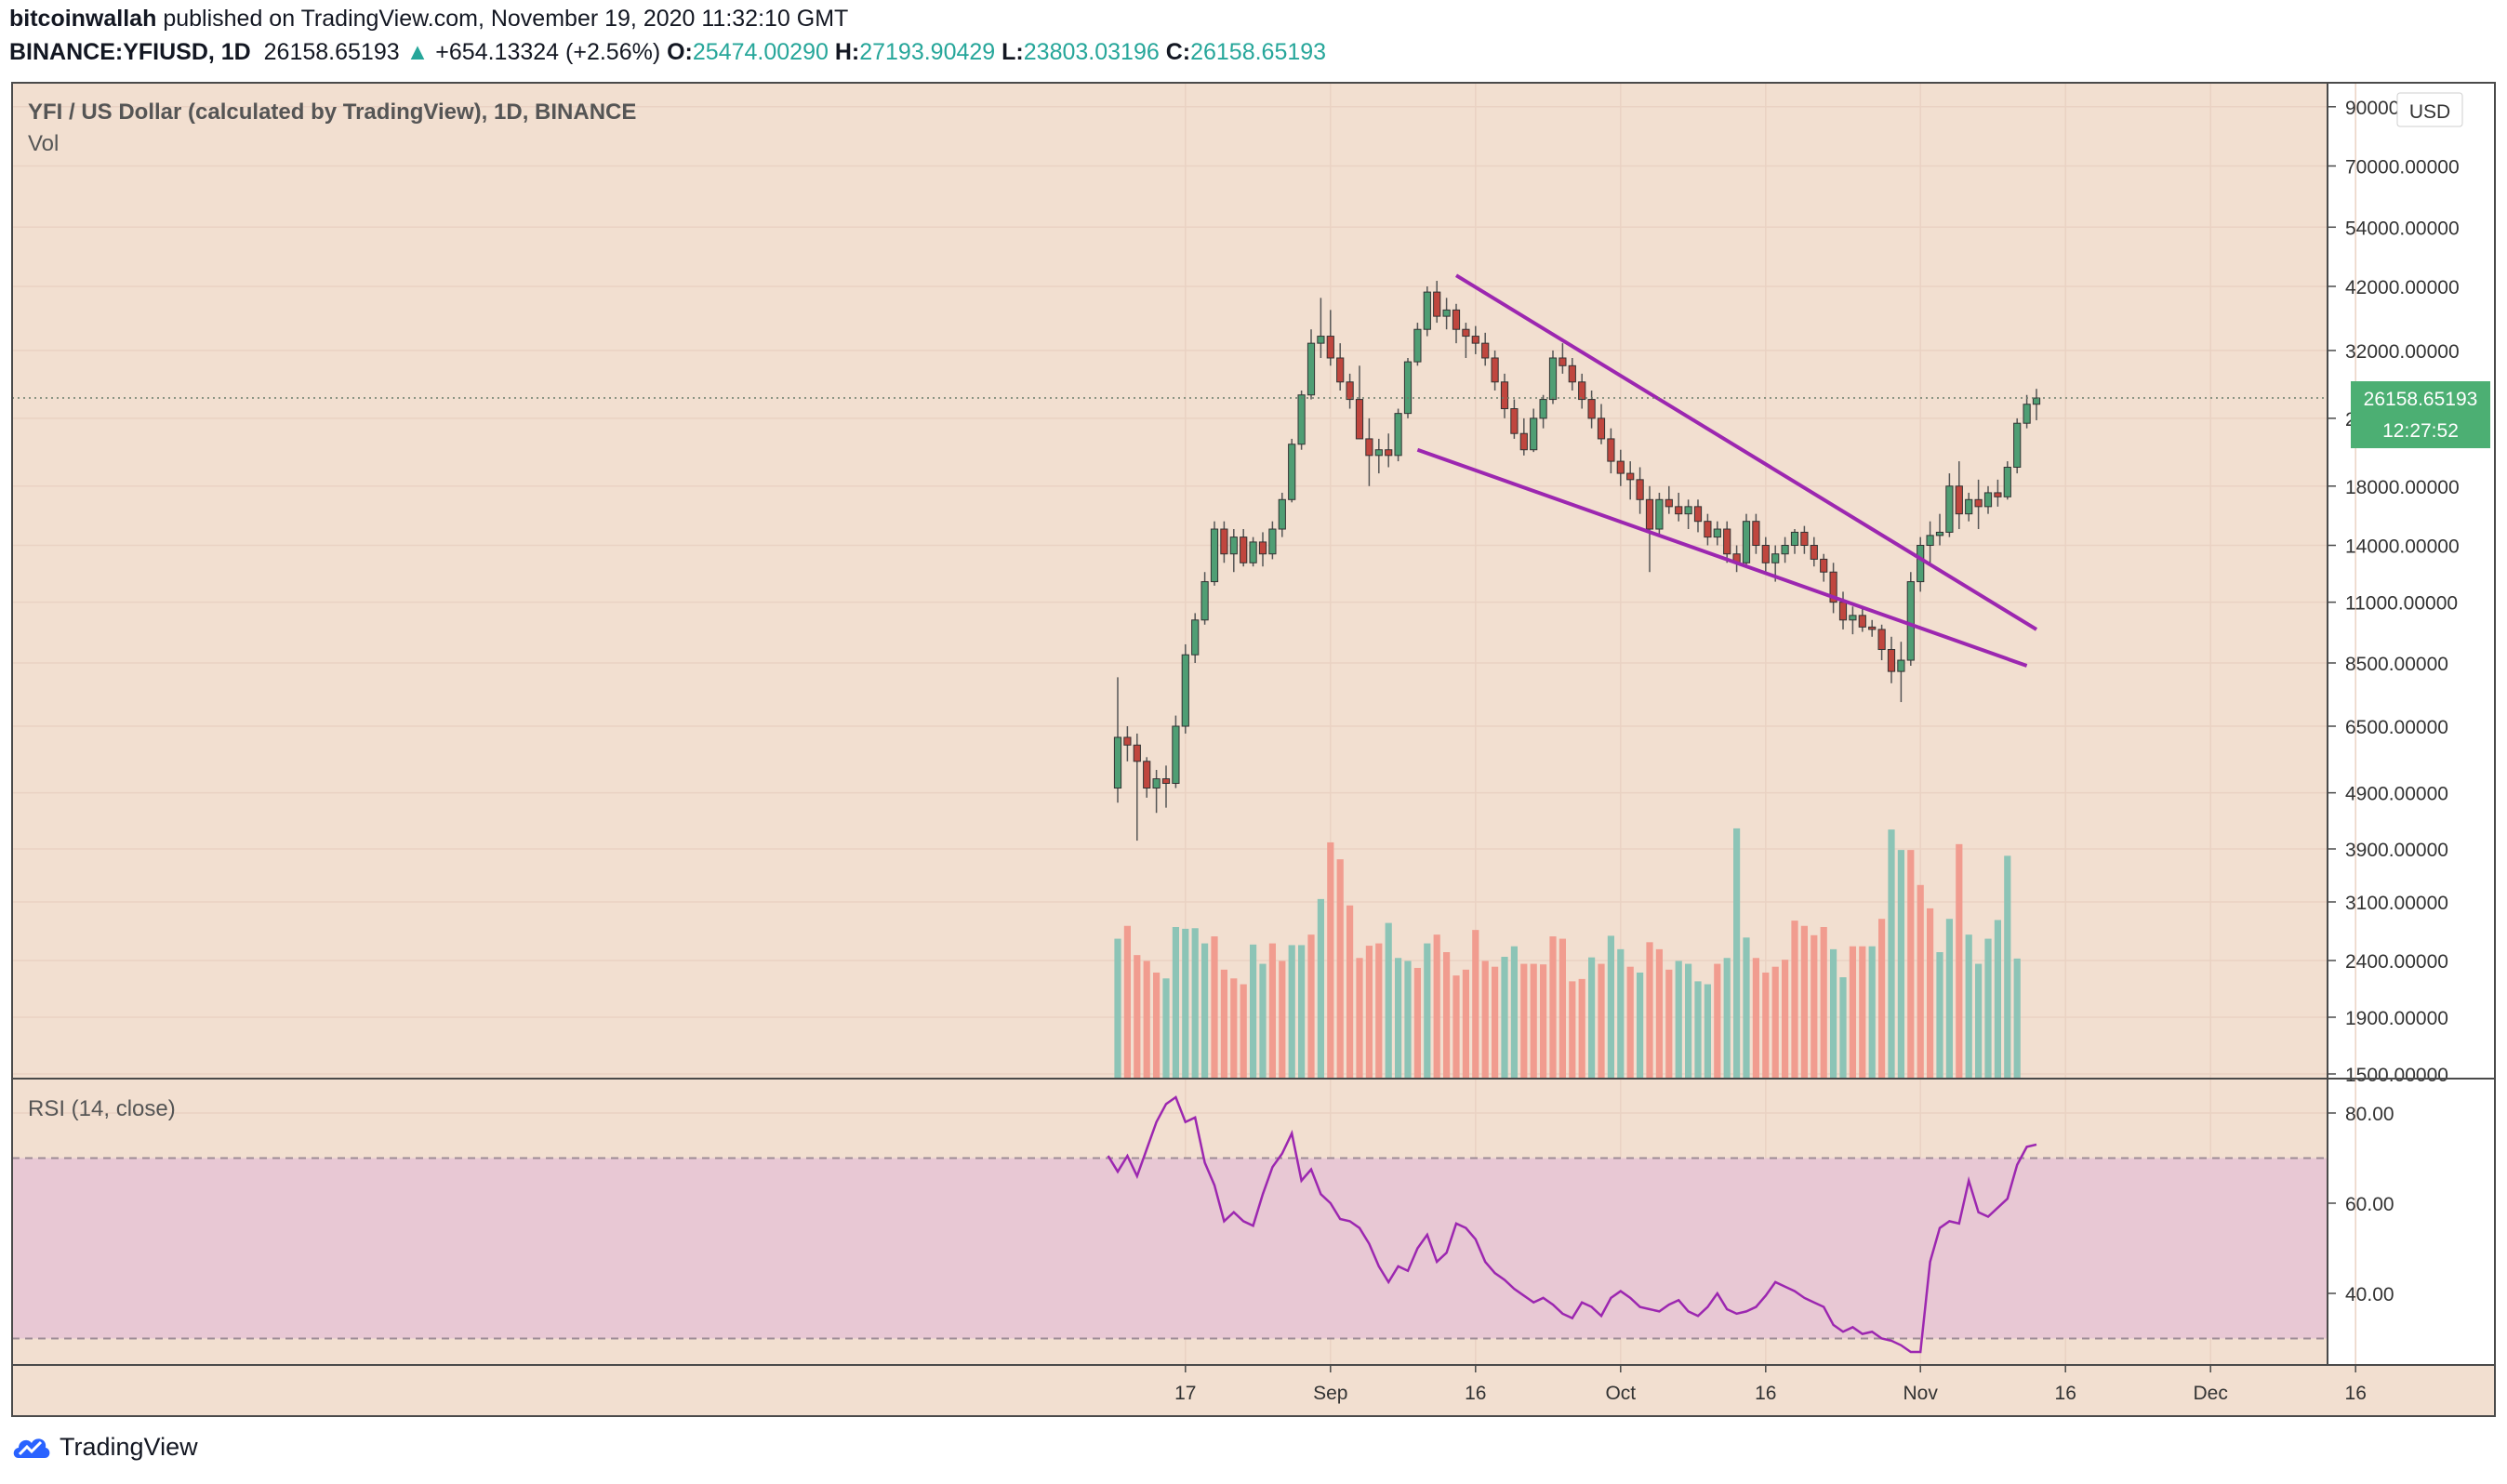 The image size is (2507, 1484). I want to click on price-tick-label: 14000.00000, so click(2402, 547).